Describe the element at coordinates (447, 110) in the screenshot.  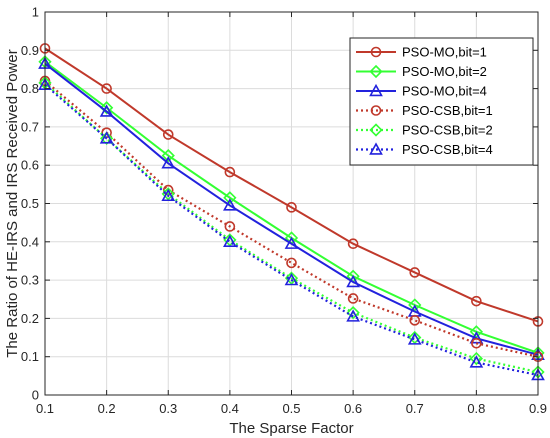
I see `legend-label: PSO-CSB,bit=1` at that location.